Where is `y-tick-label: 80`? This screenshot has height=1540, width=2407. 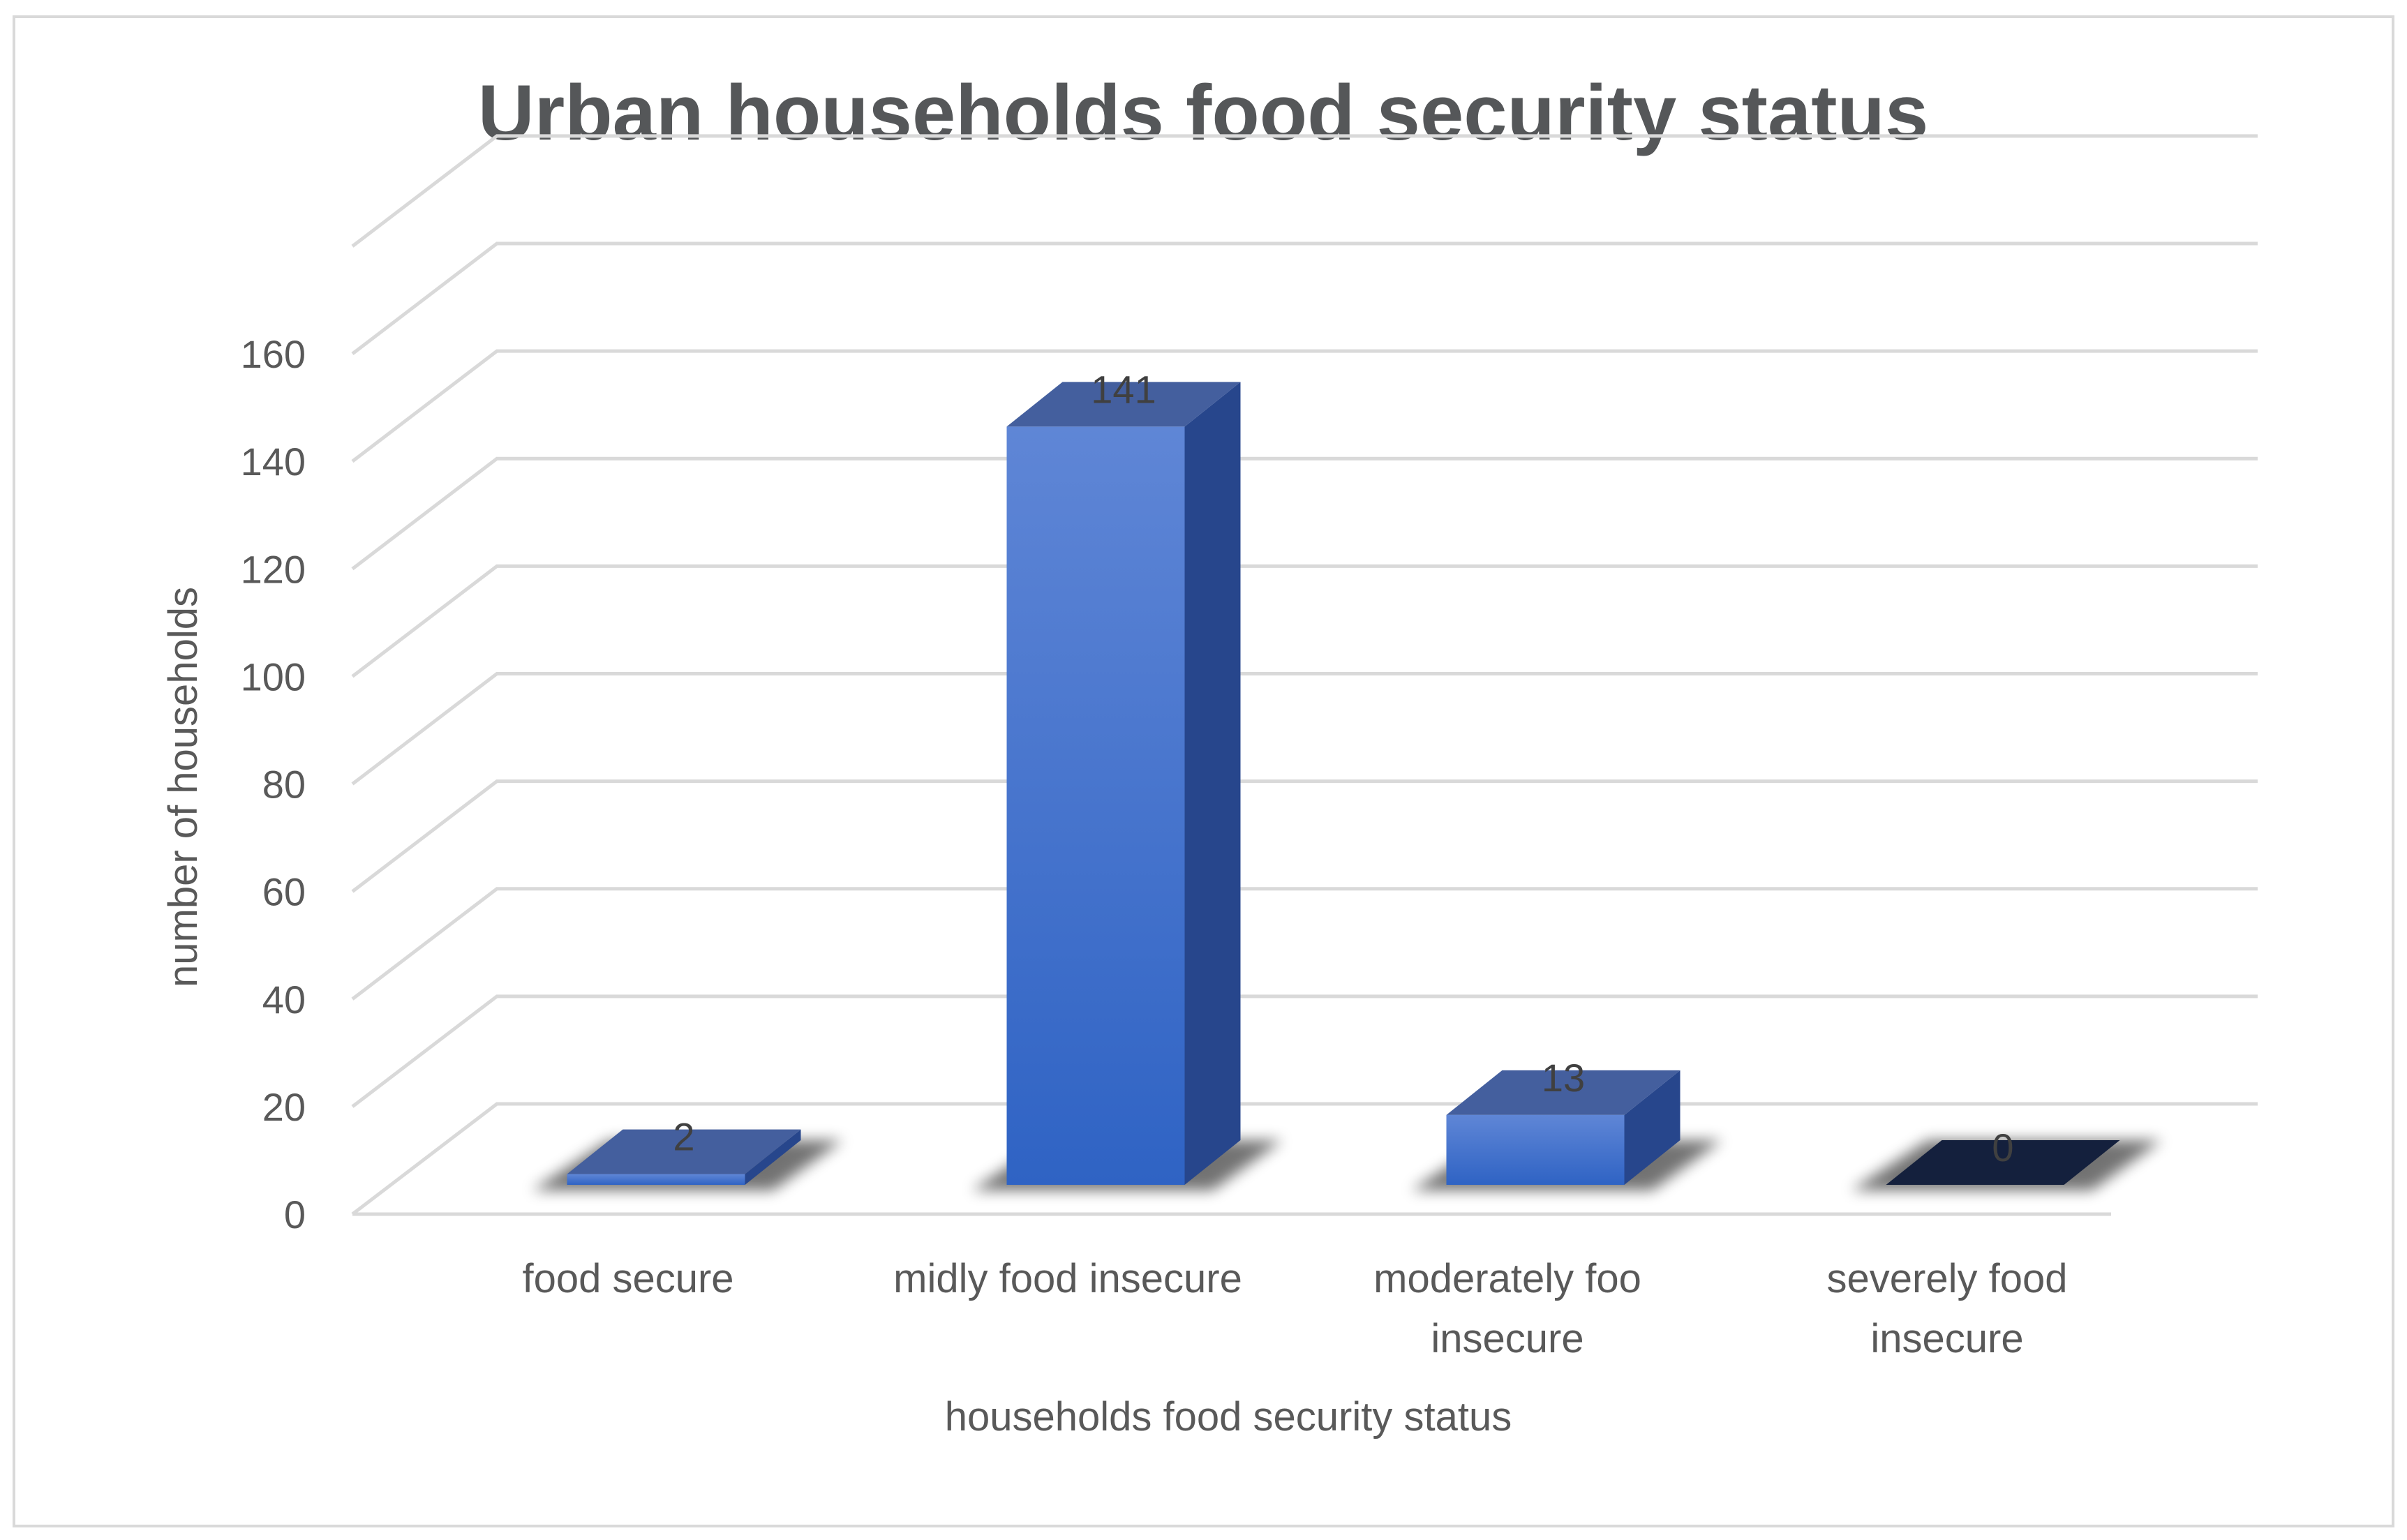 y-tick-label: 80 is located at coordinates (284, 785).